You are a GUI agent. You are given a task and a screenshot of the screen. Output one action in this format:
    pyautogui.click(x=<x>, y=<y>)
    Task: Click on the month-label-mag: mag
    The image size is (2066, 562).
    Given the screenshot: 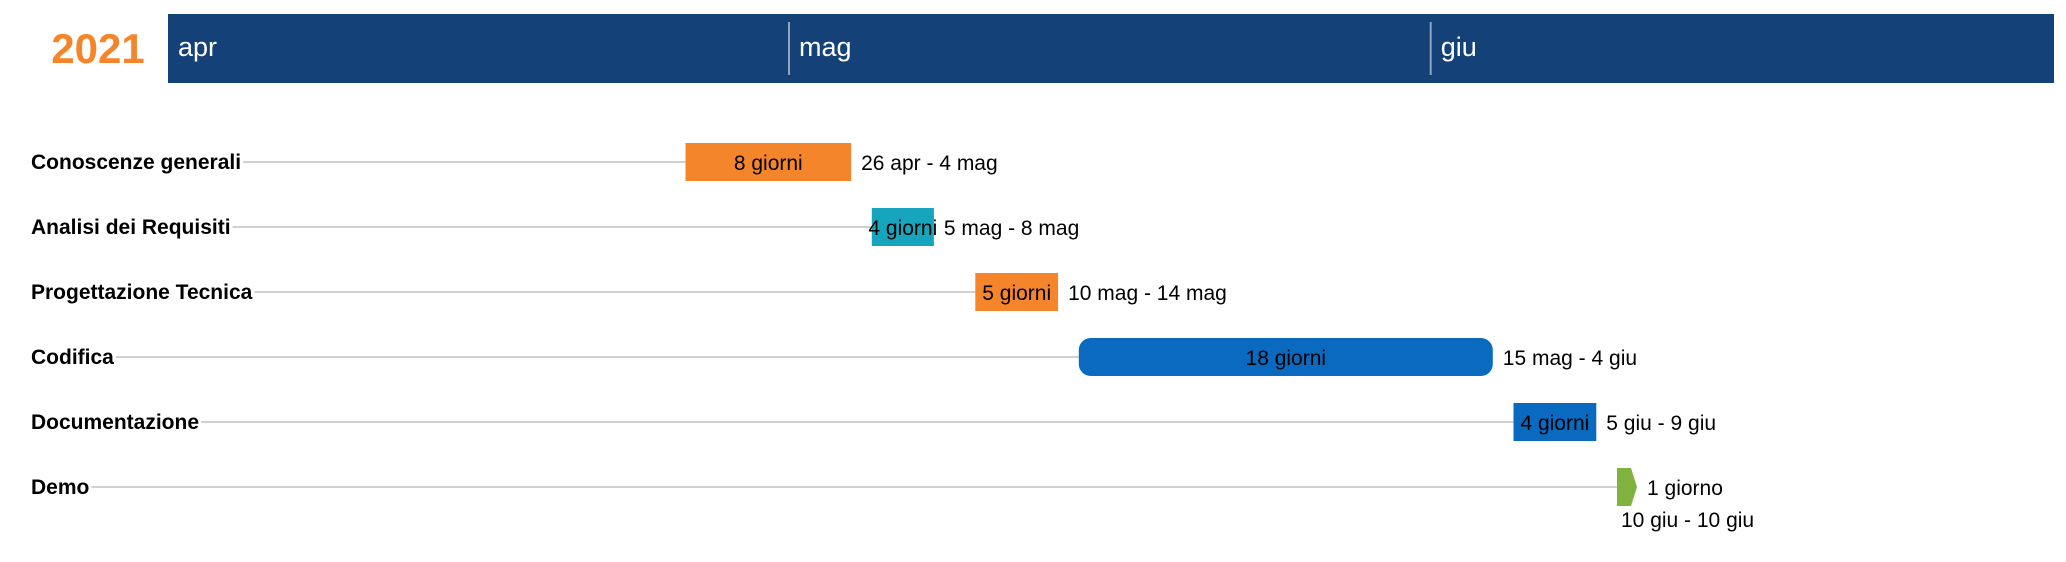 What is the action you would take?
    pyautogui.click(x=825, y=47)
    